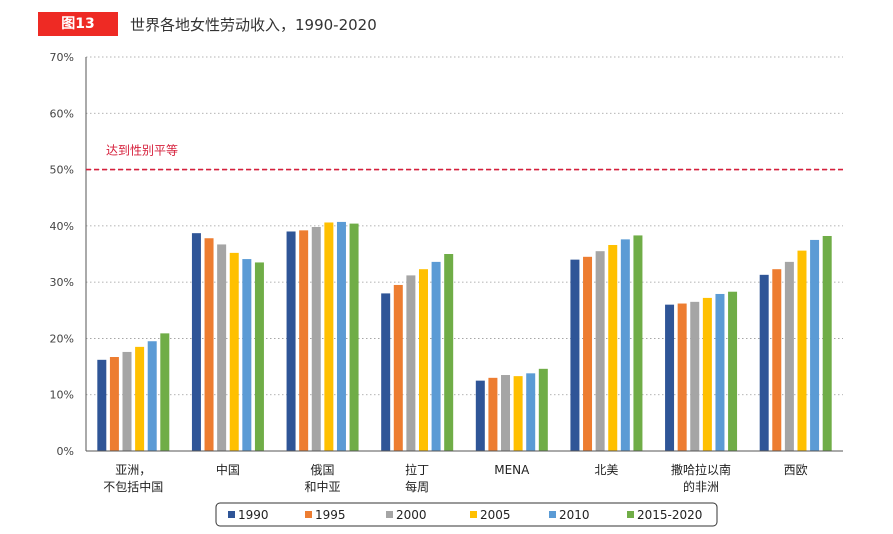  I want to click on y-axis: 0% 10% 20% 30% 40% 50% 60% 70%, so click(68, 254).